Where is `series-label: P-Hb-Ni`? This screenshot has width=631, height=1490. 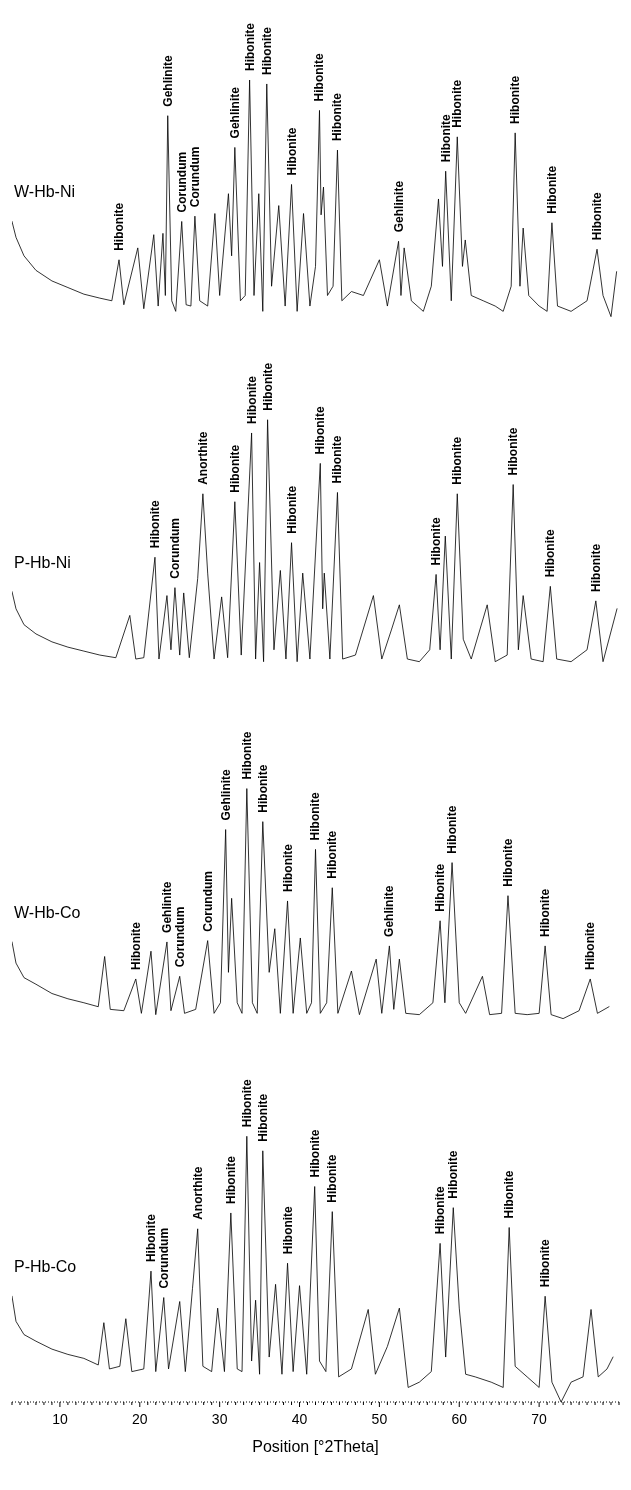 series-label: P-Hb-Ni is located at coordinates (42, 562).